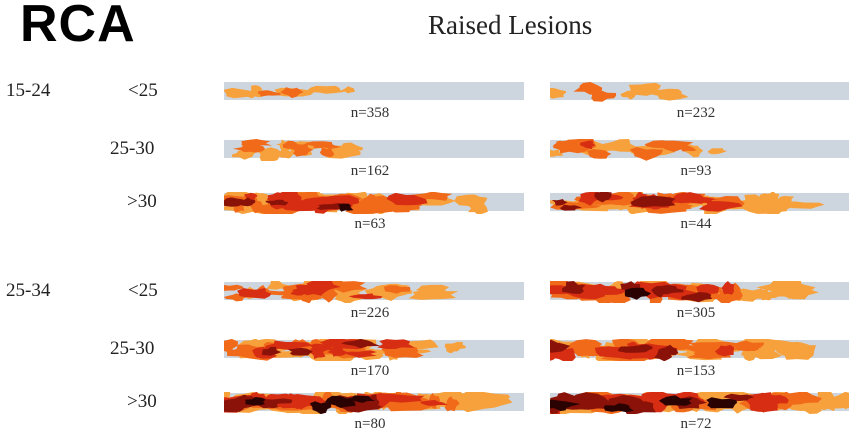  I want to click on sample-size-label: n=232, so click(696, 113).